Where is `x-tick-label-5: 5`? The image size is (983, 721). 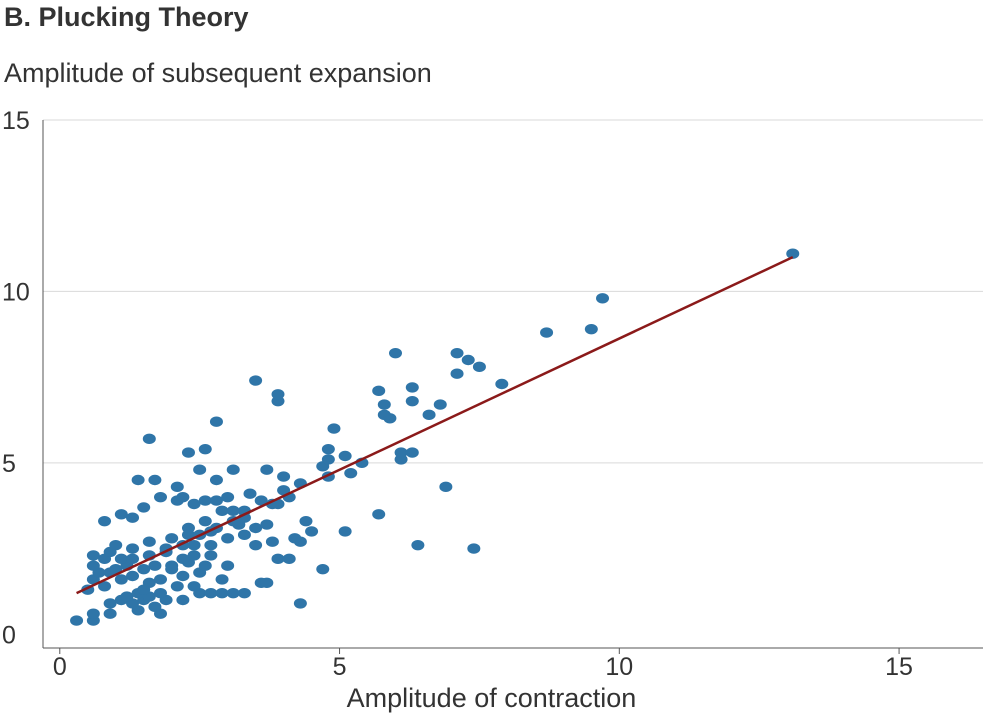
x-tick-label-5: 5 is located at coordinates (340, 667).